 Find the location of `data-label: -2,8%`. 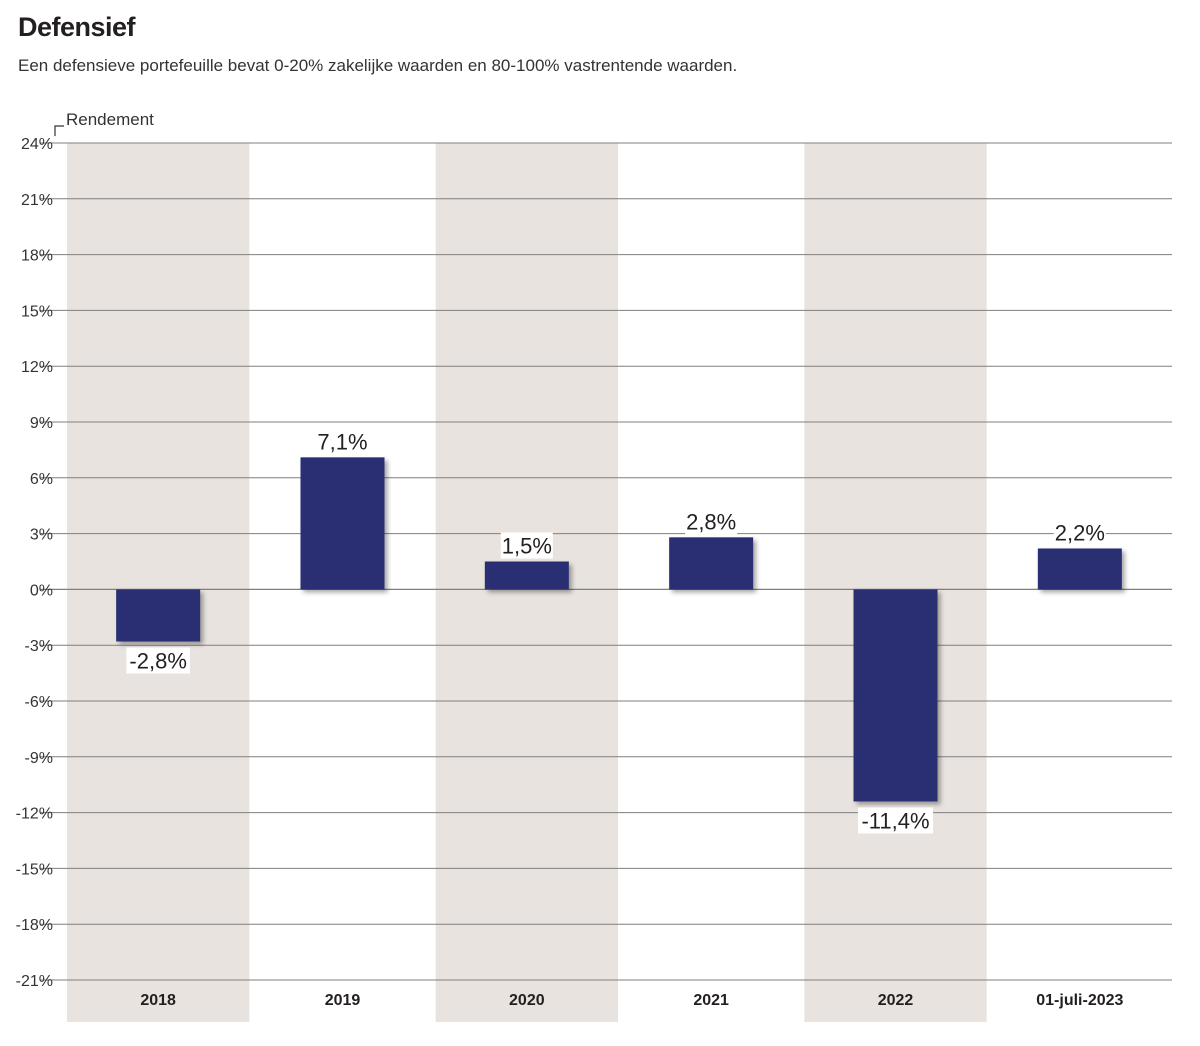

data-label: -2,8% is located at coordinates (157, 660).